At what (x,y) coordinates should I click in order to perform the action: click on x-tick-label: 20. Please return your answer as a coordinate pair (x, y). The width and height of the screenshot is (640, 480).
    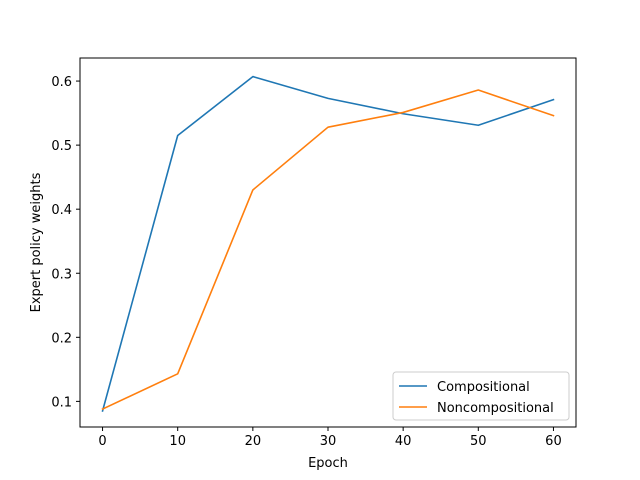
    Looking at the image, I should click on (253, 441).